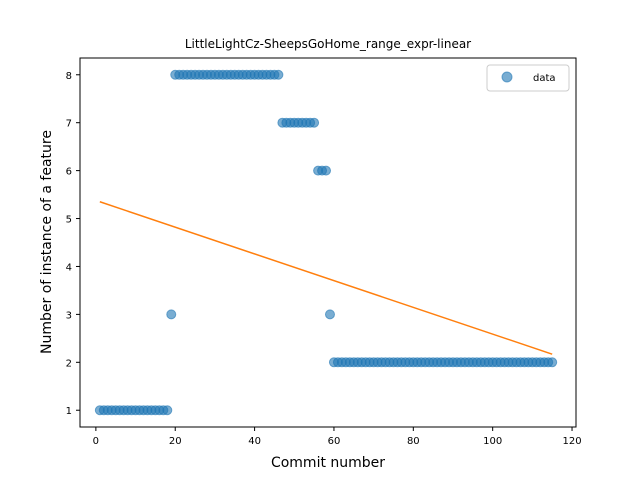 This screenshot has height=480, width=640. Describe the element at coordinates (69, 315) in the screenshot. I see `y-tick-label: 3` at that location.